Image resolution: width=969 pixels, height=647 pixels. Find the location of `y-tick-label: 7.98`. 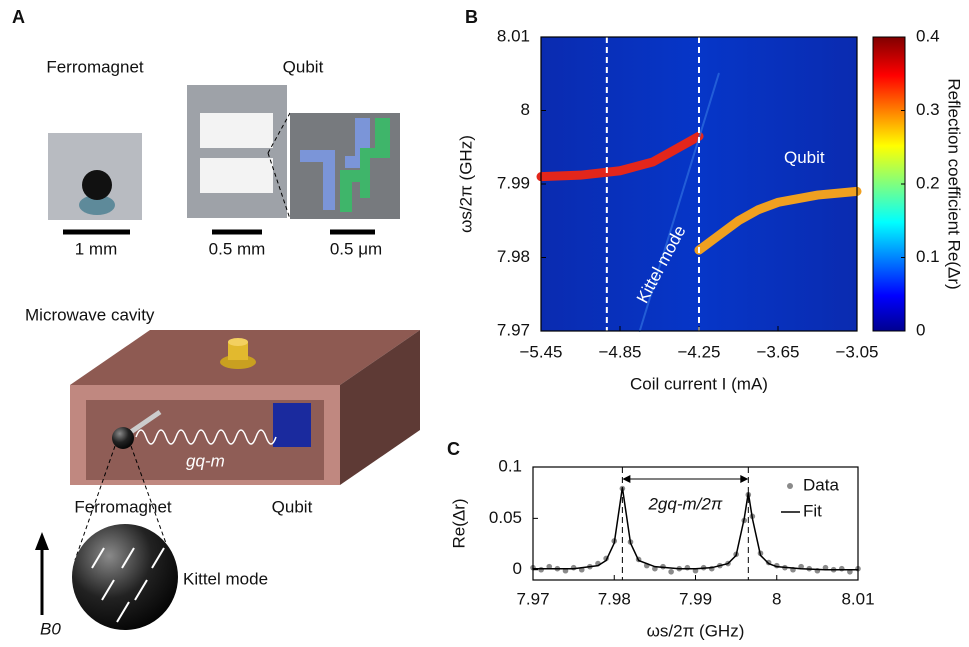

y-tick-label: 7.98 is located at coordinates (513, 256).